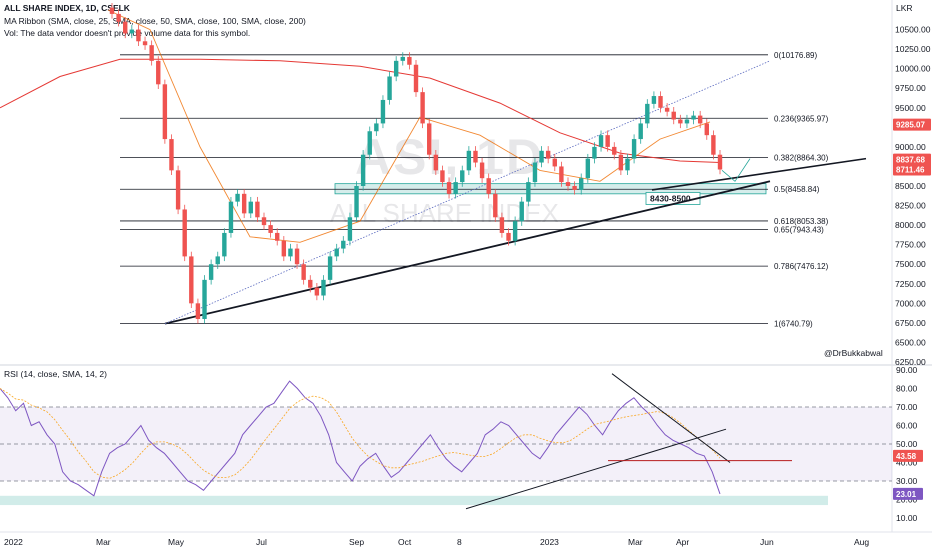 This screenshot has height=550, width=932. What do you see at coordinates (907, 389) in the screenshot?
I see `rsi-tick-label: 80.00` at bounding box center [907, 389].